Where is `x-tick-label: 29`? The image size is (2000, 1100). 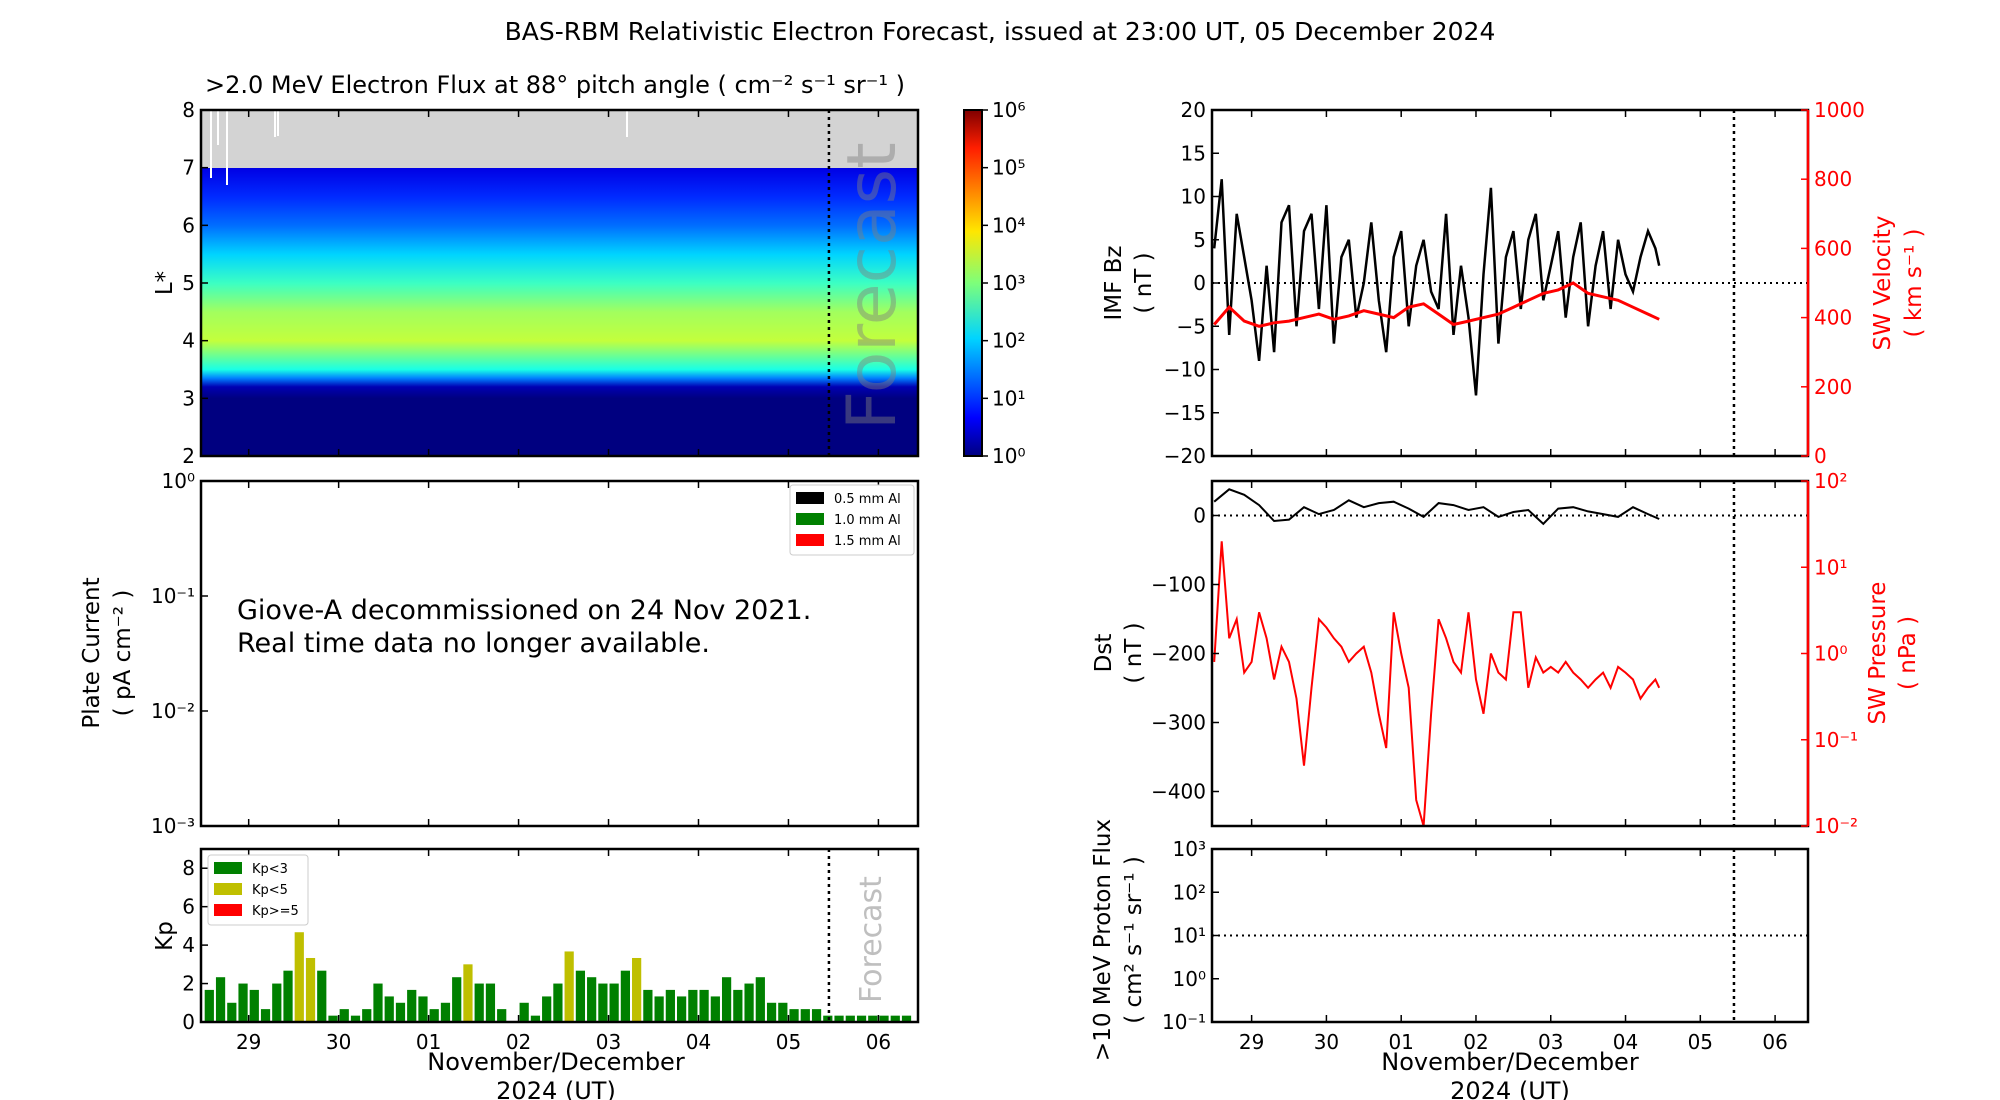
x-tick-label: 29 is located at coordinates (248, 1042).